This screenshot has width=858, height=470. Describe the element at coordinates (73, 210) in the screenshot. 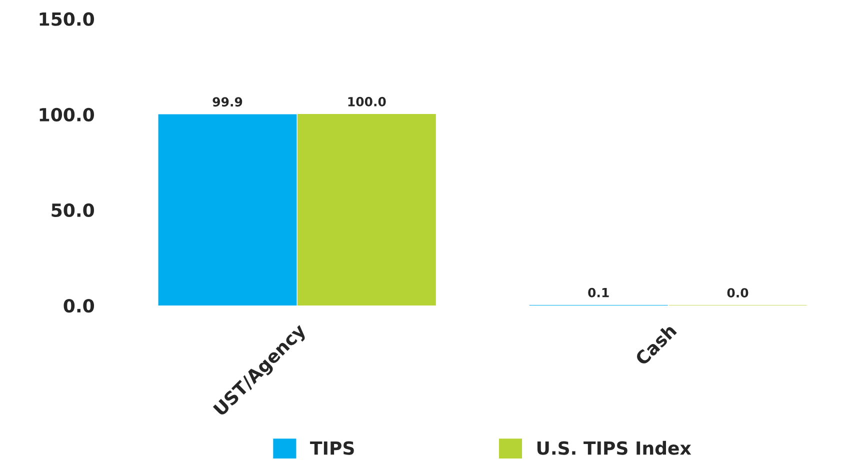

I see `y-tick-label: 50.0` at that location.